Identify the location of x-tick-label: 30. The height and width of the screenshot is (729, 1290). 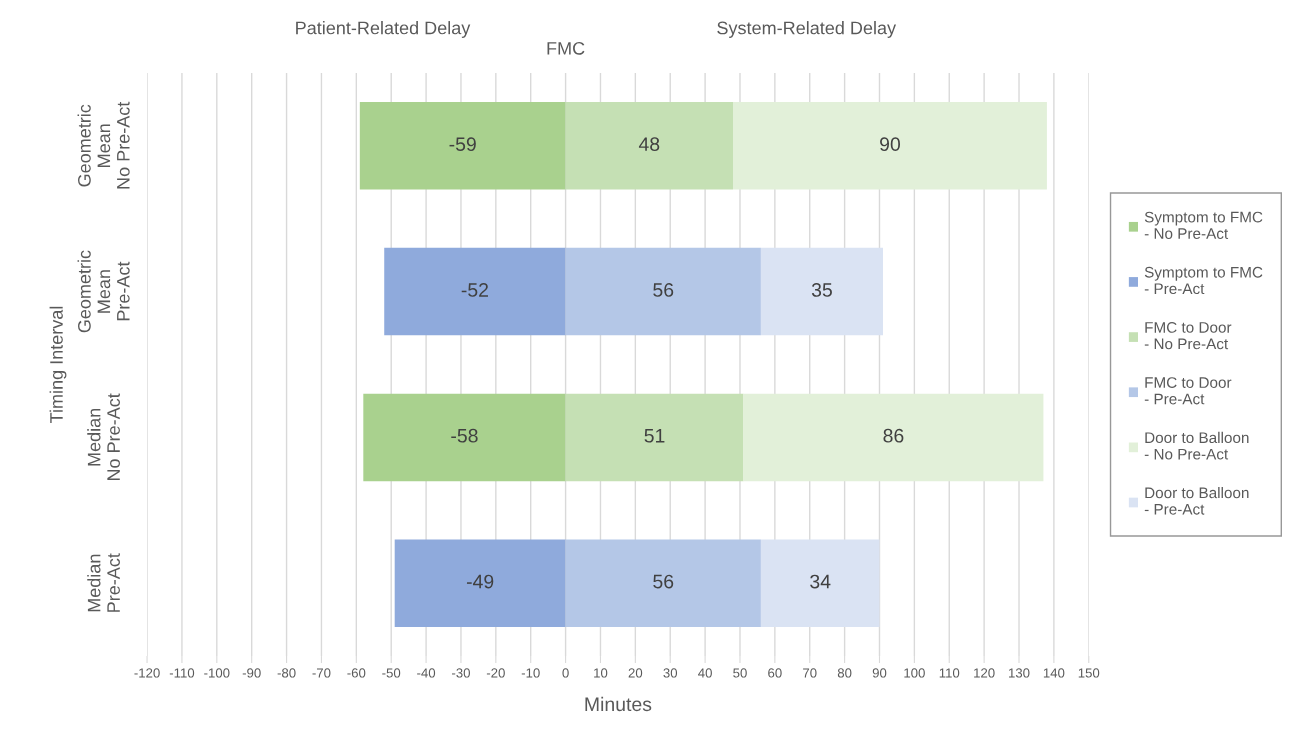
(670, 673).